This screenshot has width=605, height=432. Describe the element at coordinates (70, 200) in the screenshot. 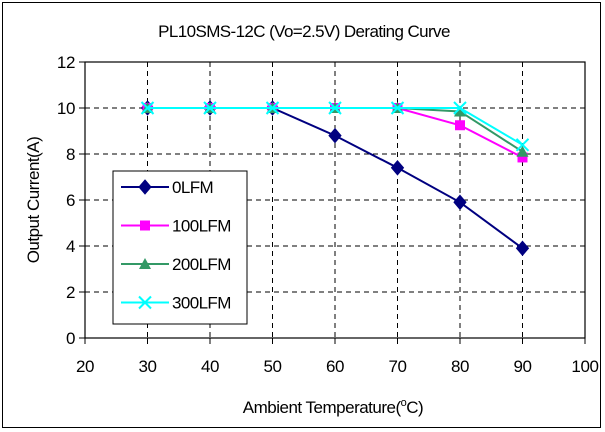

I see `y-tick-label: 6` at that location.